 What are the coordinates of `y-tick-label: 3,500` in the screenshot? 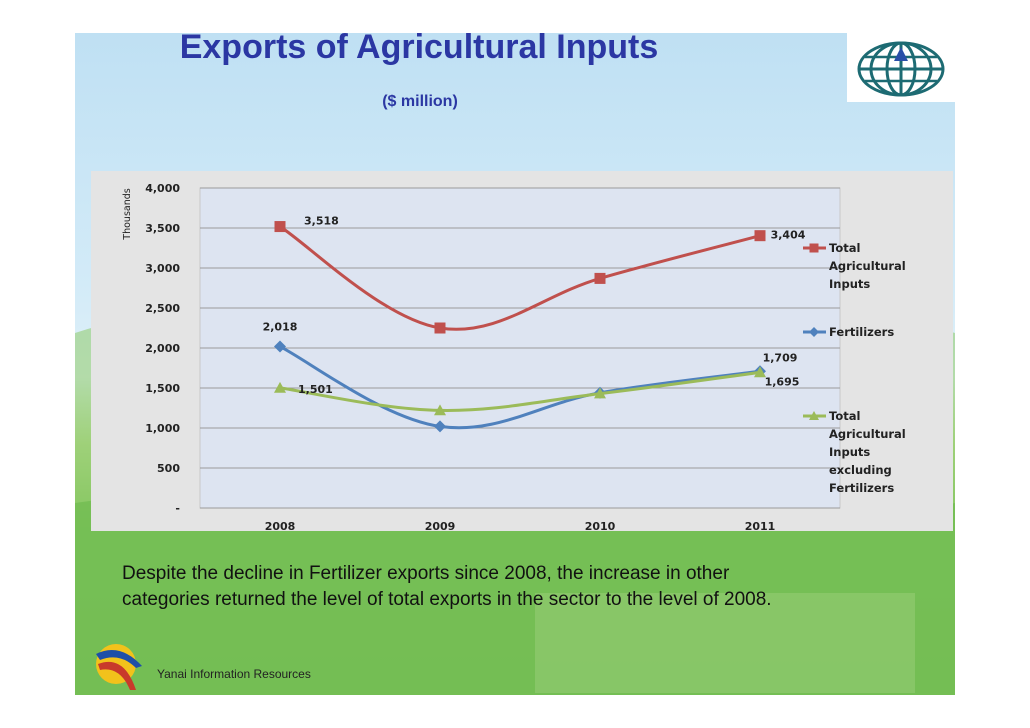 It's located at (162, 228).